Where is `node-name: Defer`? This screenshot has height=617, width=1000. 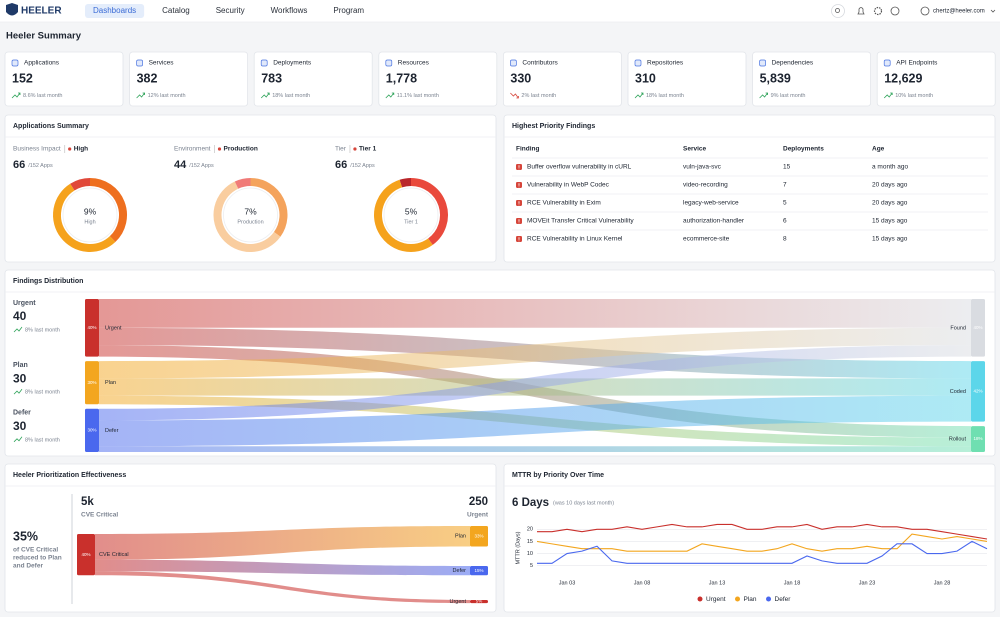
node-name: Defer is located at coordinates (460, 571).